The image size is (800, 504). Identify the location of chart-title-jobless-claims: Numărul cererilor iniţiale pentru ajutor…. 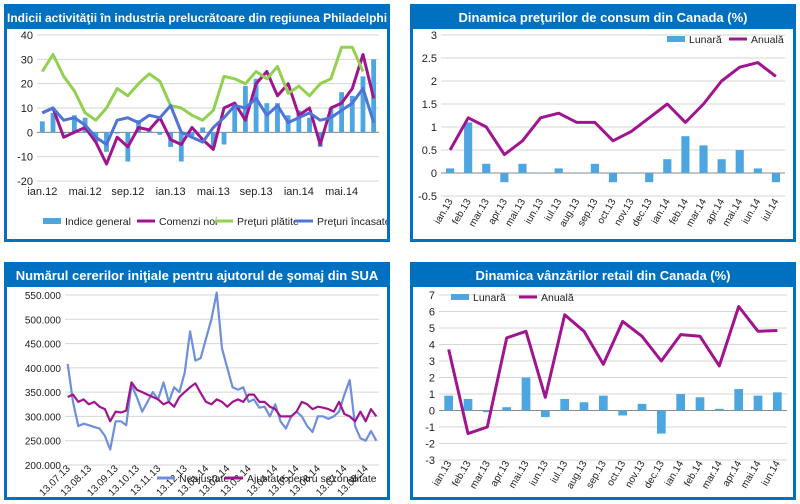
(197, 276).